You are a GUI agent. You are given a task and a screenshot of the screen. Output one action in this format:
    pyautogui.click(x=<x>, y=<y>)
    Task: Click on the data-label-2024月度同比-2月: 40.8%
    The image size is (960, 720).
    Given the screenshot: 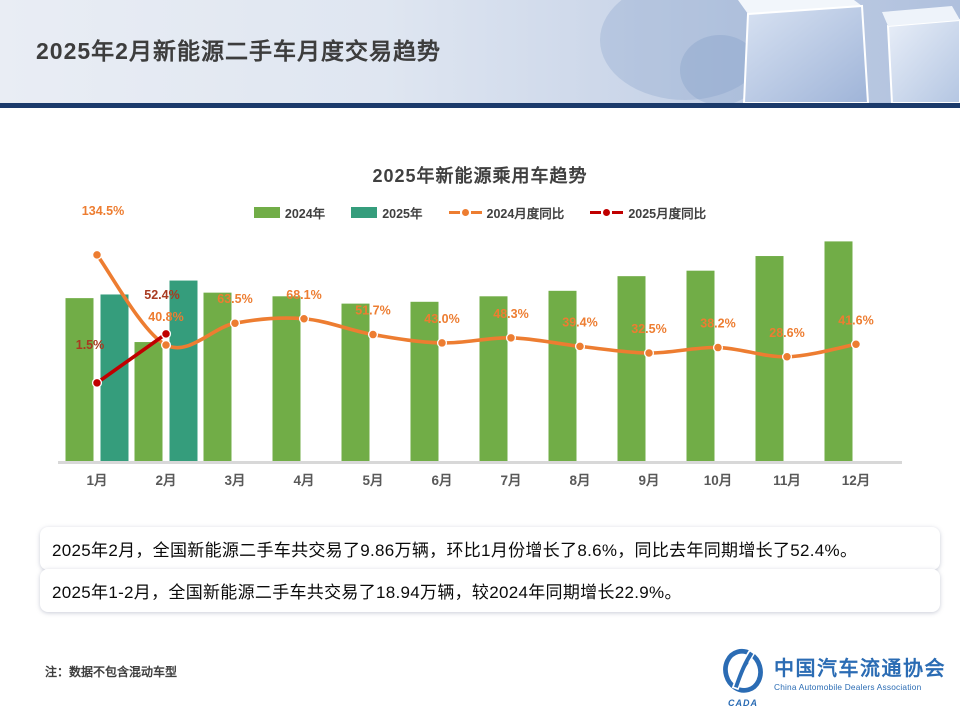 What is the action you would take?
    pyautogui.click(x=165, y=317)
    